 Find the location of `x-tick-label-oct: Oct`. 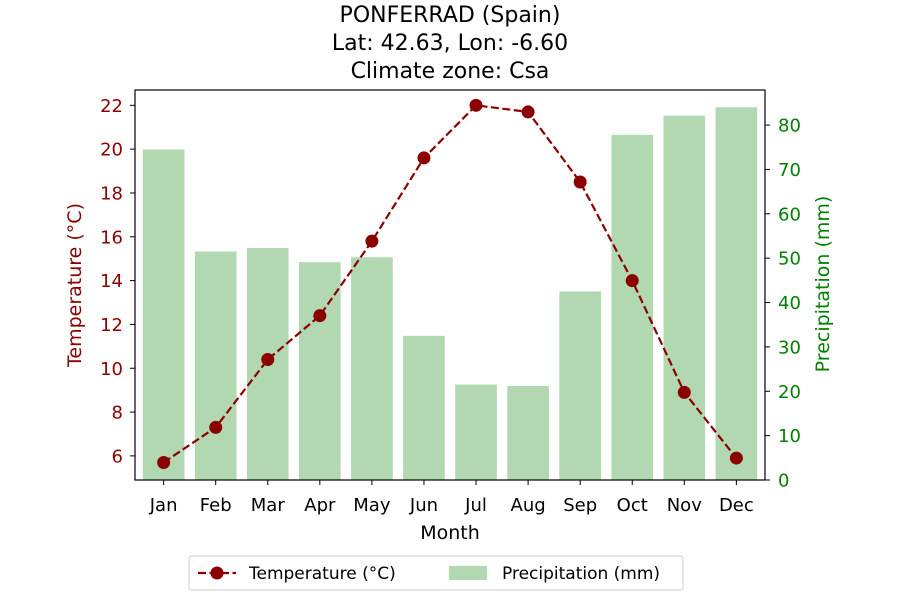

x-tick-label-oct: Oct is located at coordinates (632, 505).